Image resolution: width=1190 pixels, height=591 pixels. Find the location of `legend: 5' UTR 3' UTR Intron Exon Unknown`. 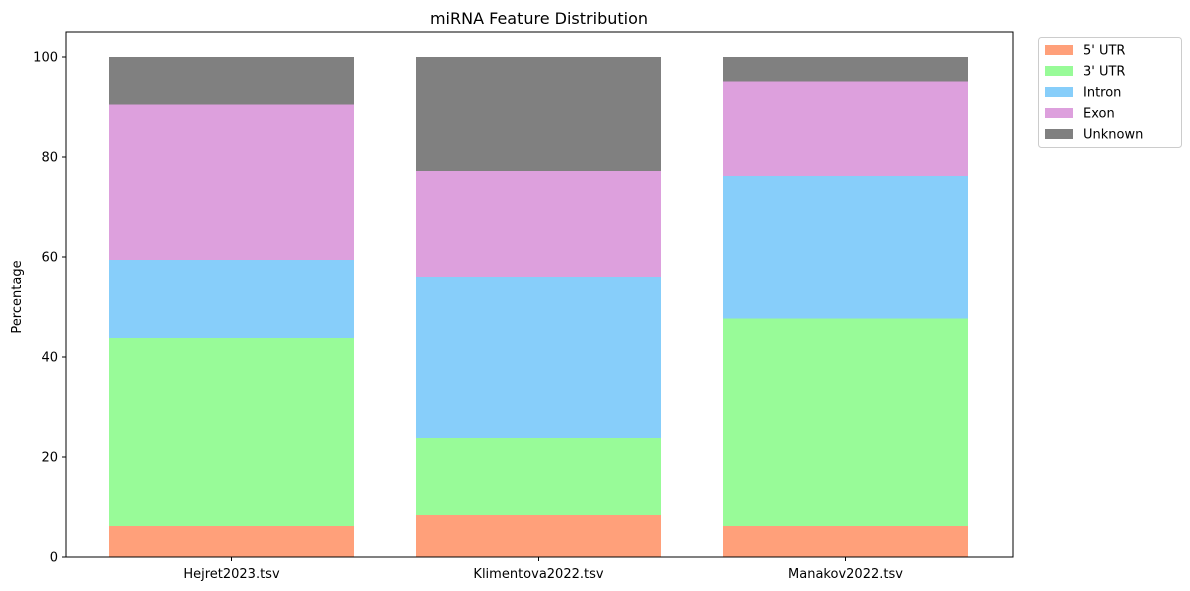

legend: 5' UTR 3' UTR Intron Exon Unknown is located at coordinates (1110, 92).